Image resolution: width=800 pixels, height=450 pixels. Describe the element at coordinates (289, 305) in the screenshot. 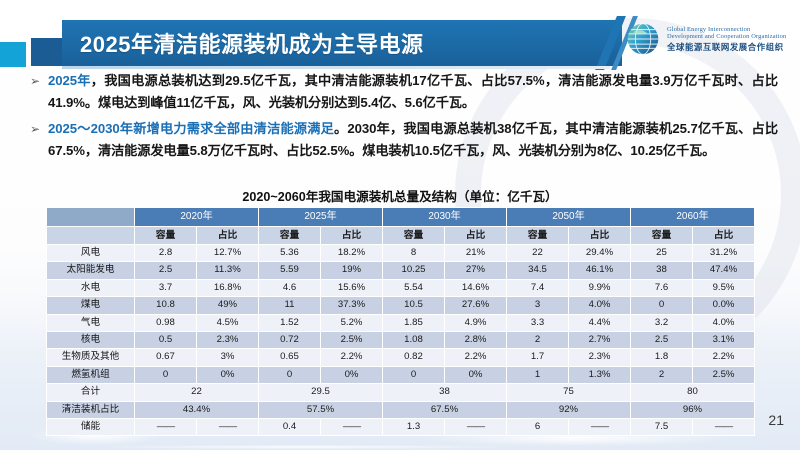

I see `table-cell: 11` at that location.